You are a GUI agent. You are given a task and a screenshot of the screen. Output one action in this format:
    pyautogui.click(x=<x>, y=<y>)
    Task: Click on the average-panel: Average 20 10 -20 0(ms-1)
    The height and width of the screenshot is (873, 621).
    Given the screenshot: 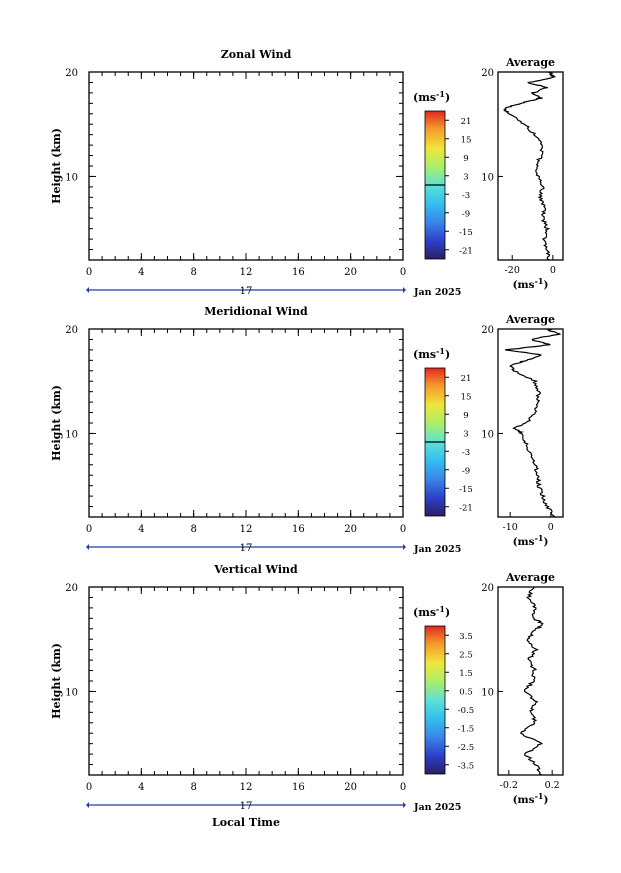 What is the action you would take?
    pyautogui.click(x=522, y=173)
    